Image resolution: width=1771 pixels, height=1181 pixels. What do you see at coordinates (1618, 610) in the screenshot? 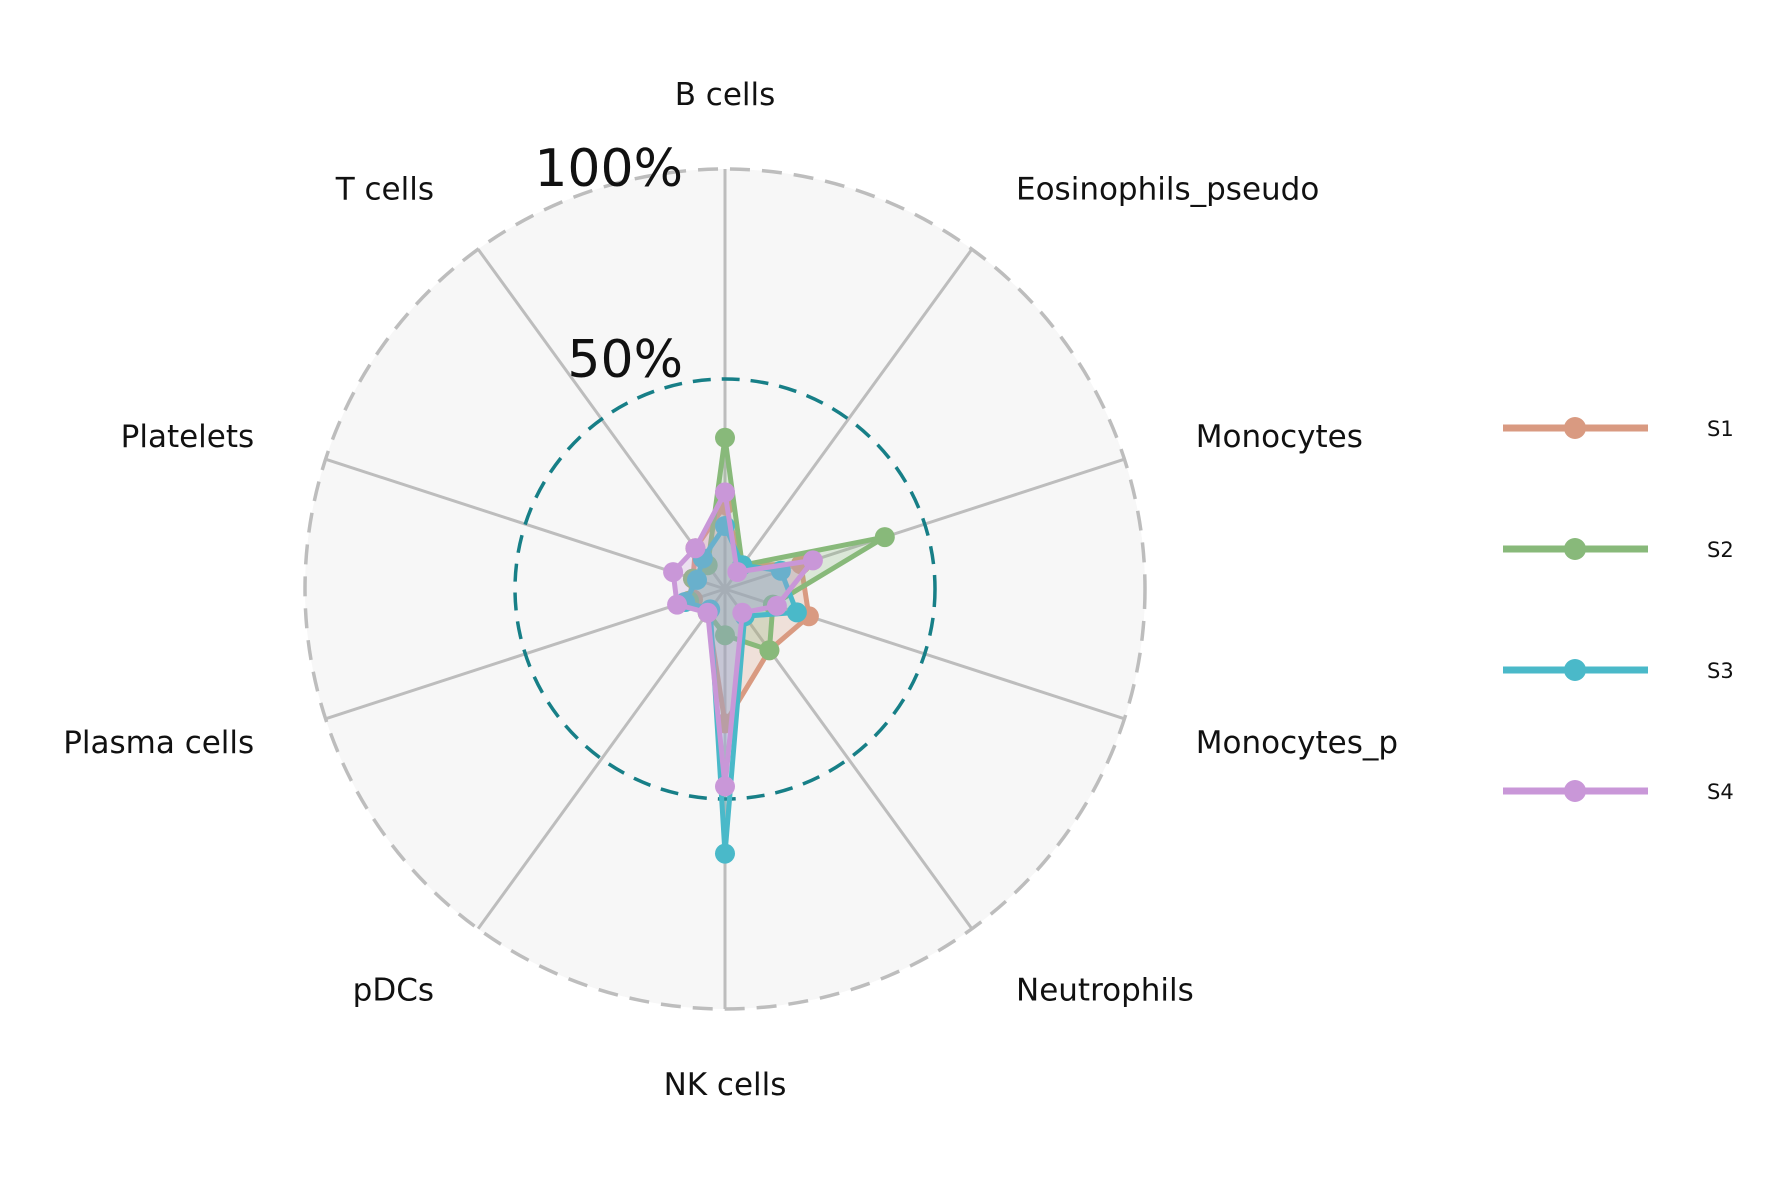
I see `legend: S1 S2 S3 S4` at bounding box center [1618, 610].